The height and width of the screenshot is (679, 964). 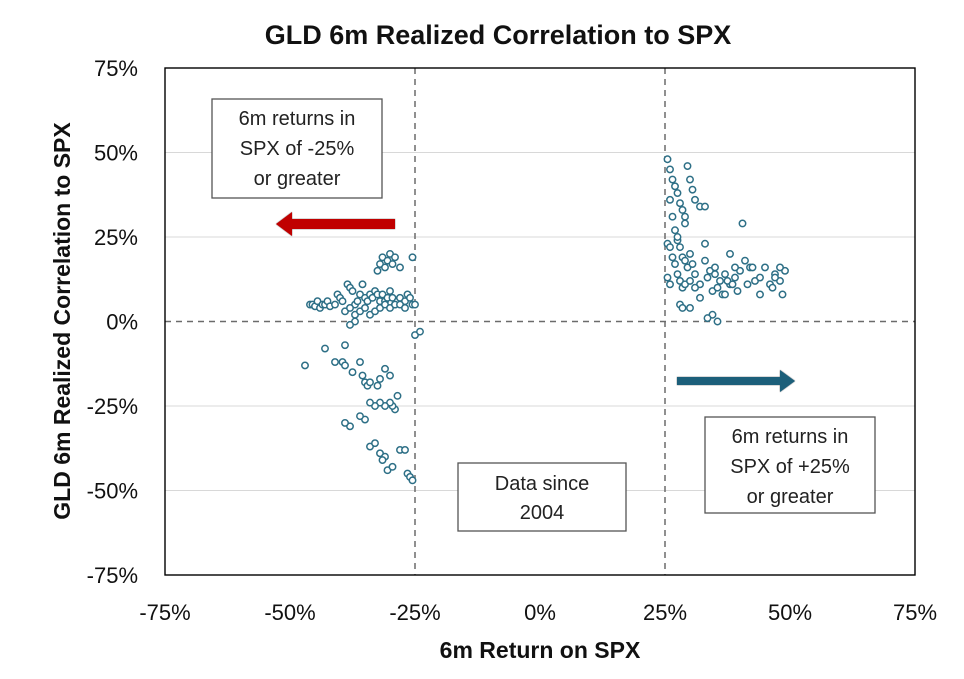 What do you see at coordinates (395, 257) in the screenshot?
I see `scatter-point-s0-p61` at bounding box center [395, 257].